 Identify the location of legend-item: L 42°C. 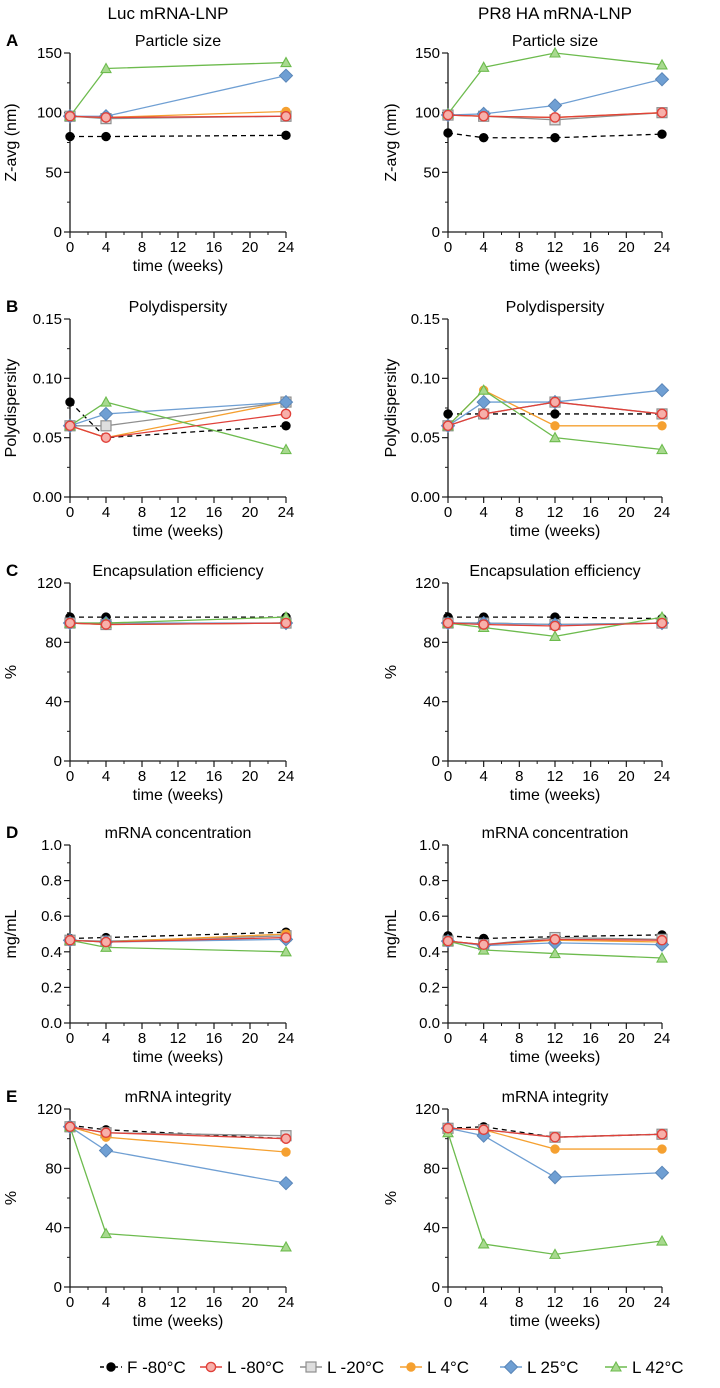
(644, 1367).